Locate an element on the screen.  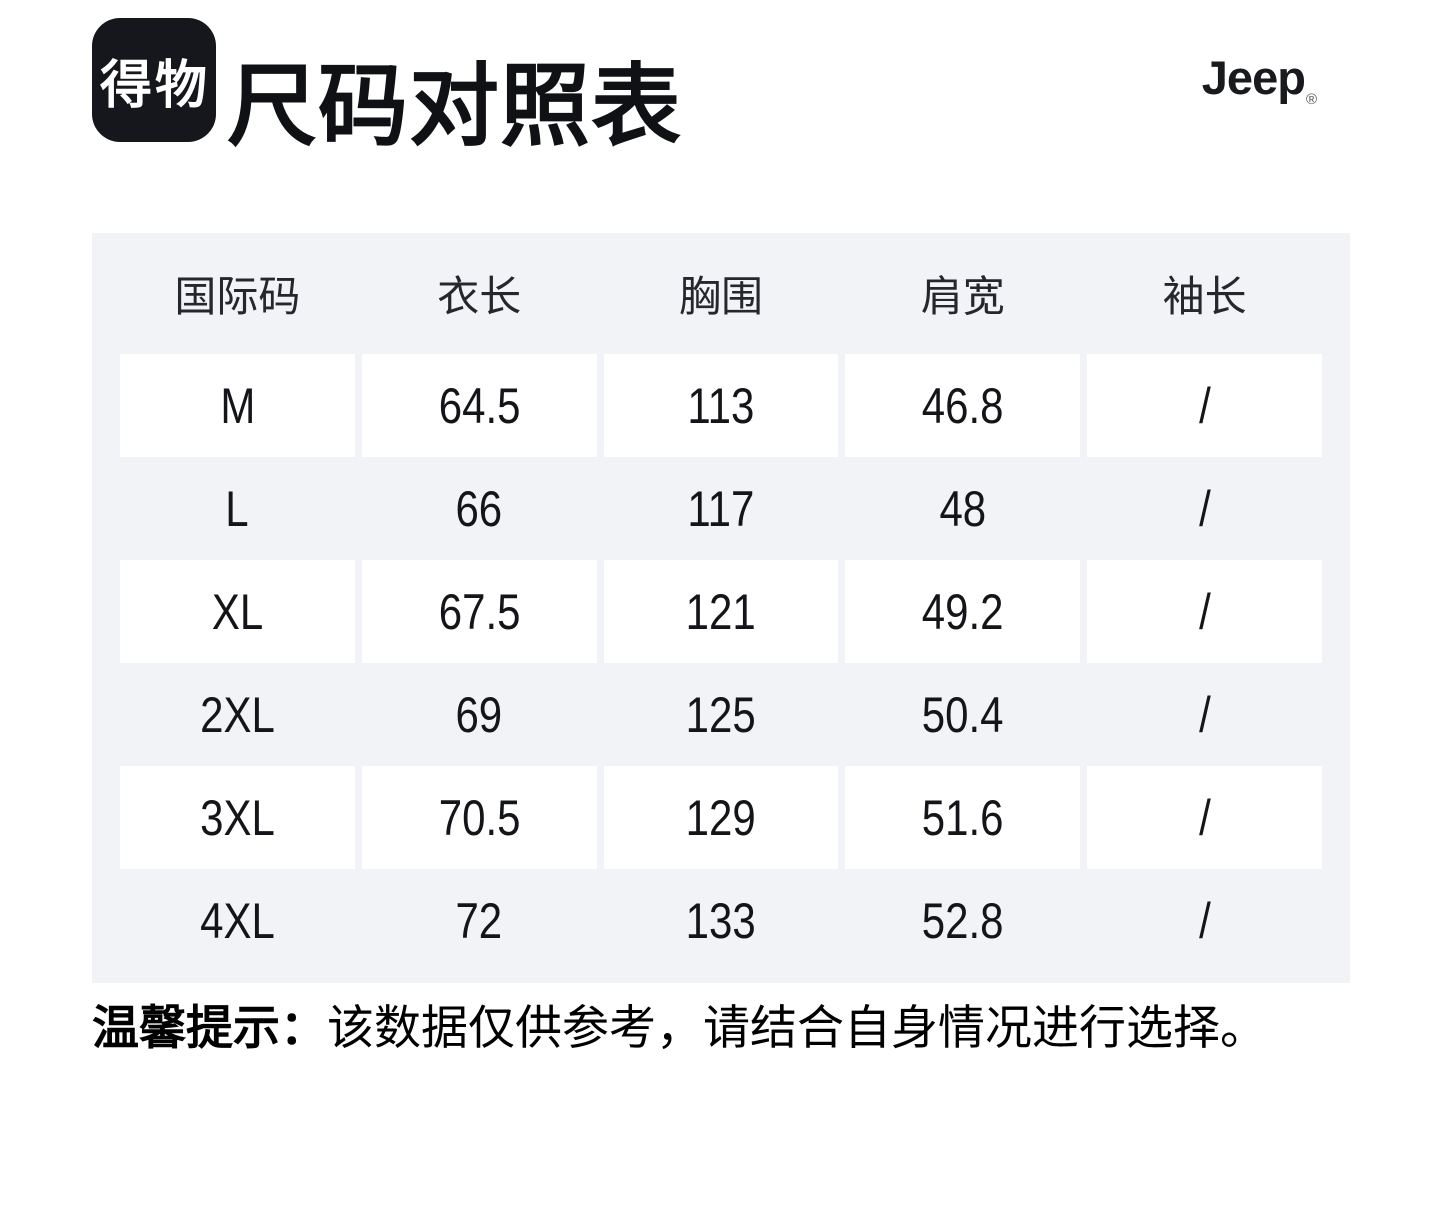
value-cell: 117 is located at coordinates (721, 508).